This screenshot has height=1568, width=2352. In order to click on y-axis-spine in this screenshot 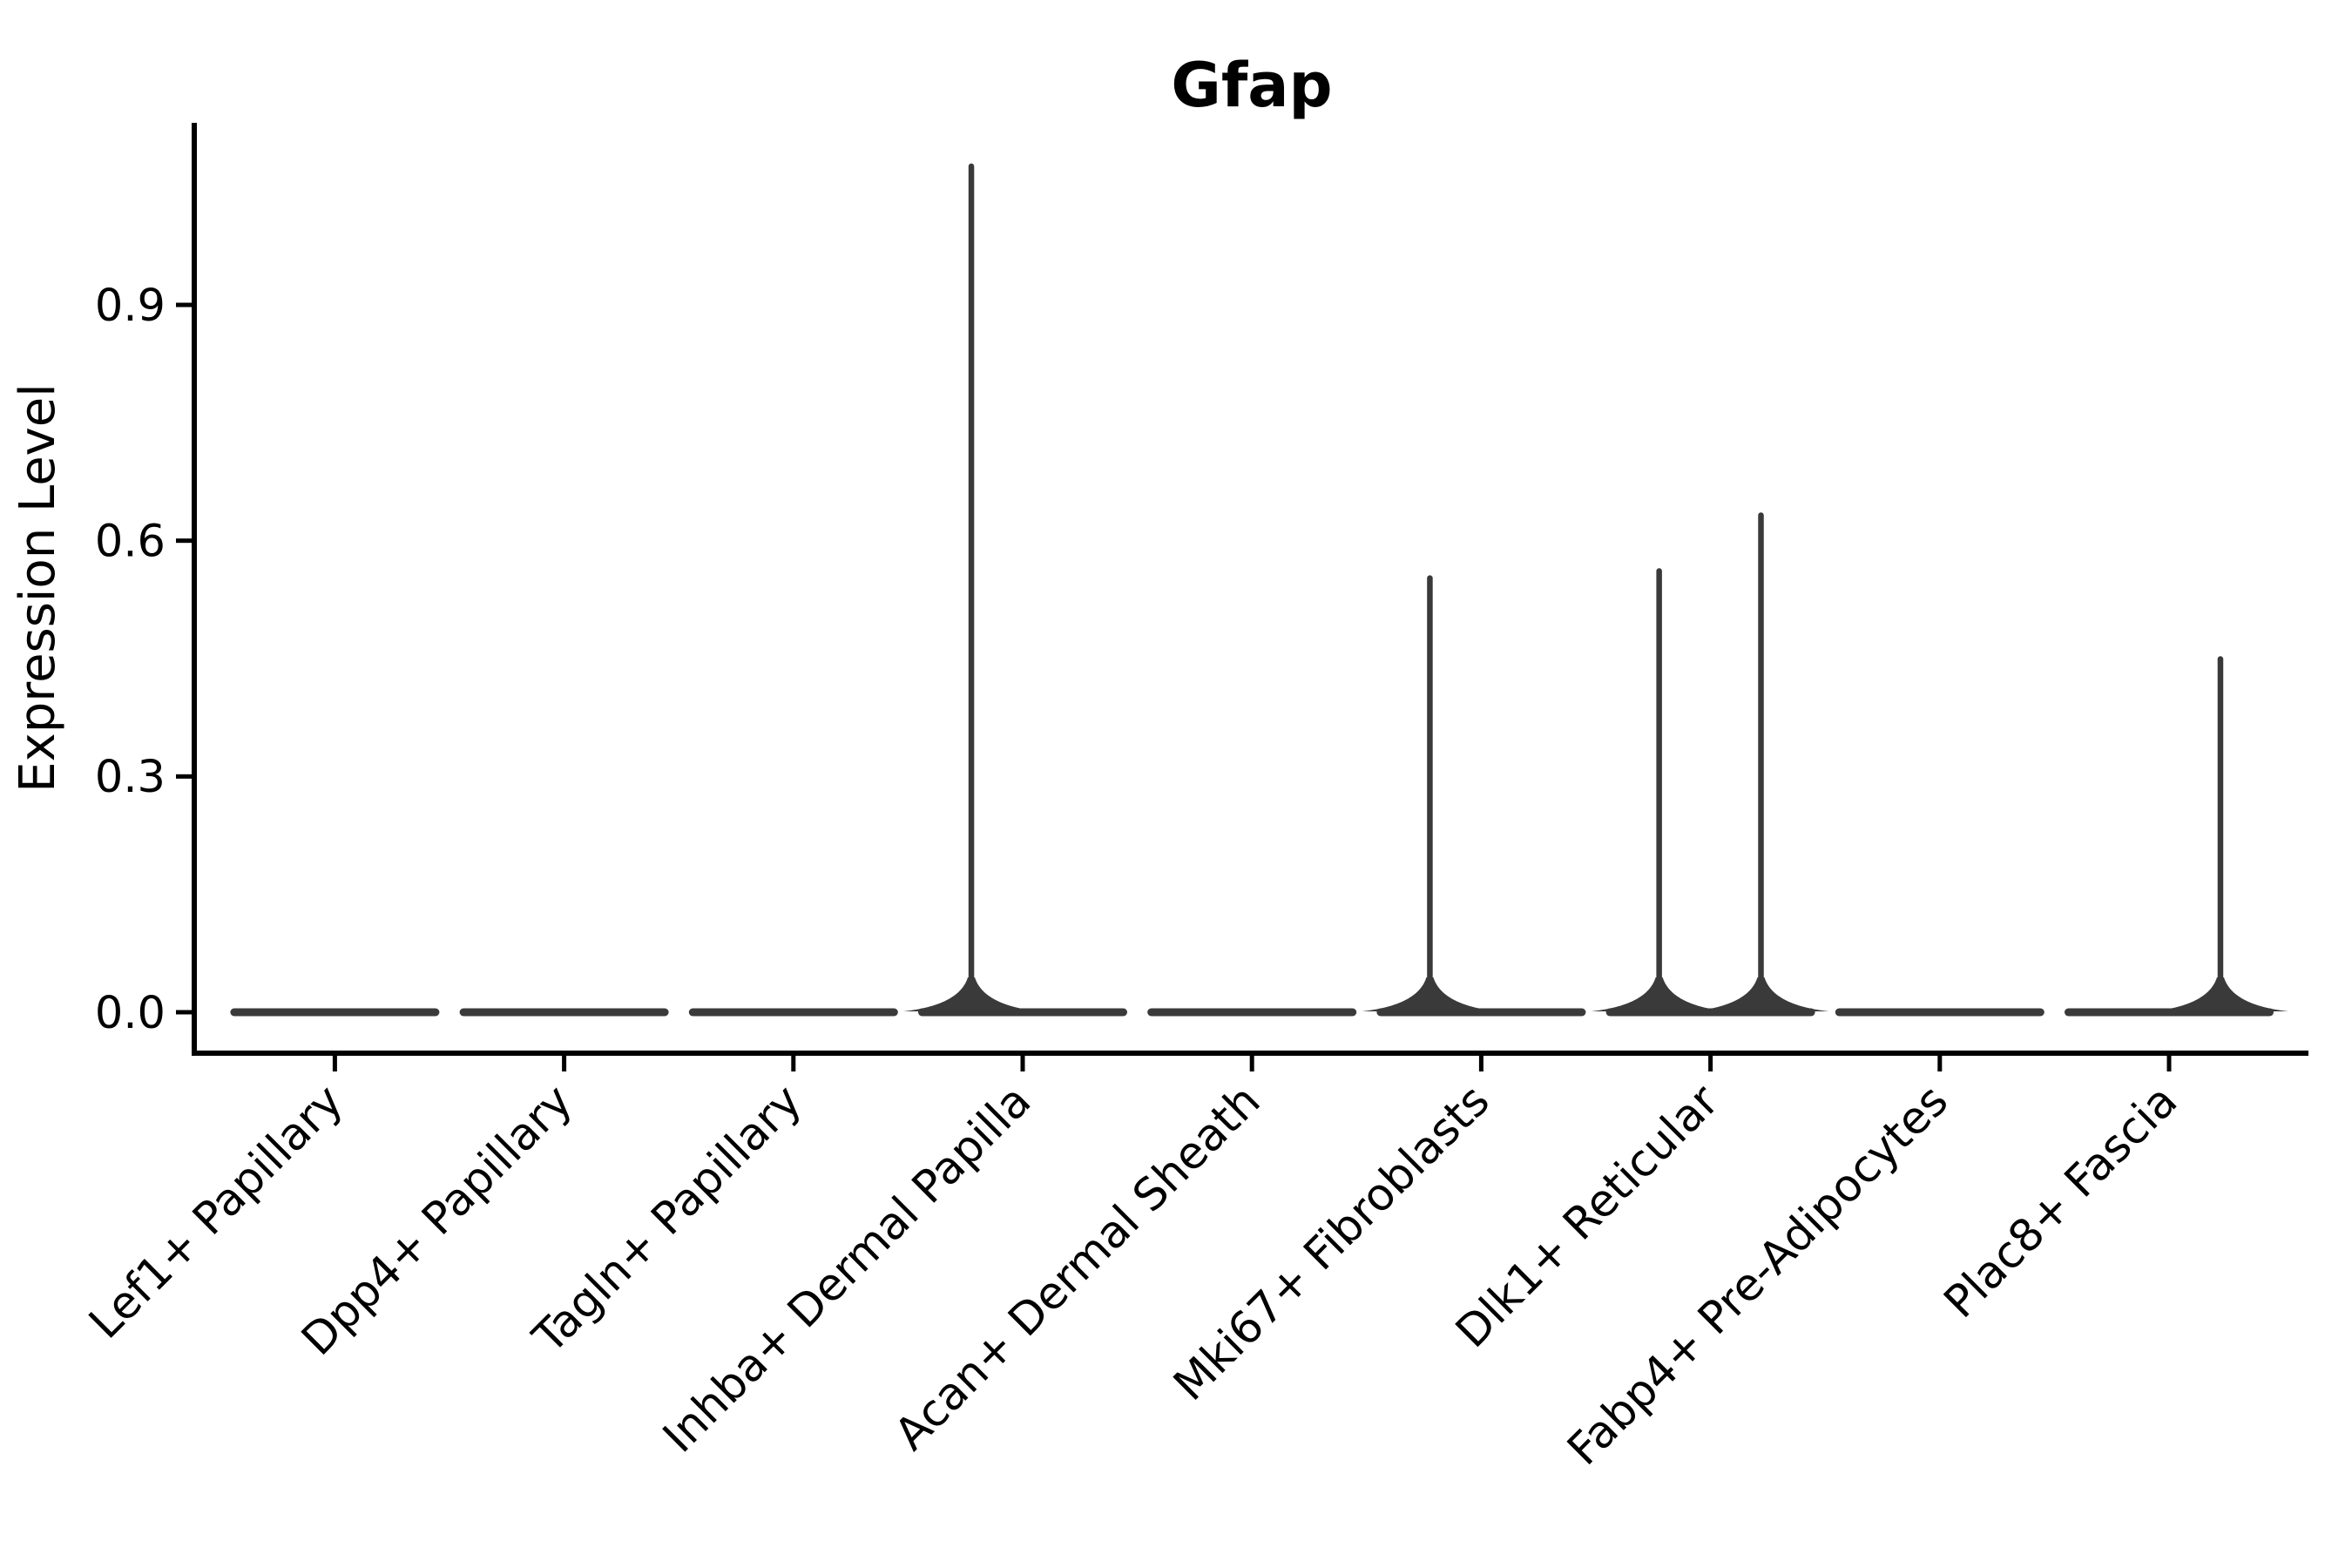, I will do `click(194, 589)`.